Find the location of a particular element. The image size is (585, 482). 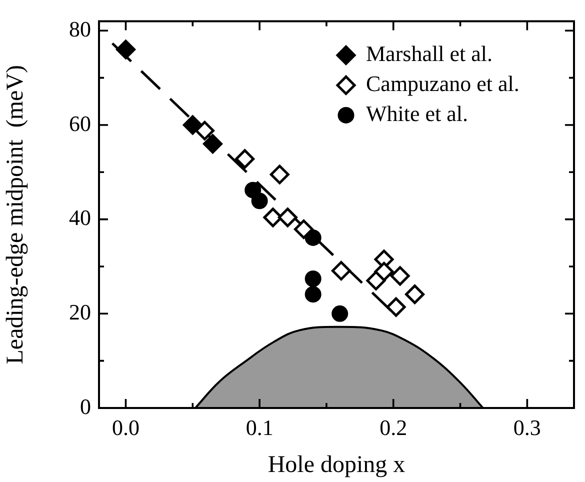

y-tick-label: 80 is located at coordinates (80, 29).